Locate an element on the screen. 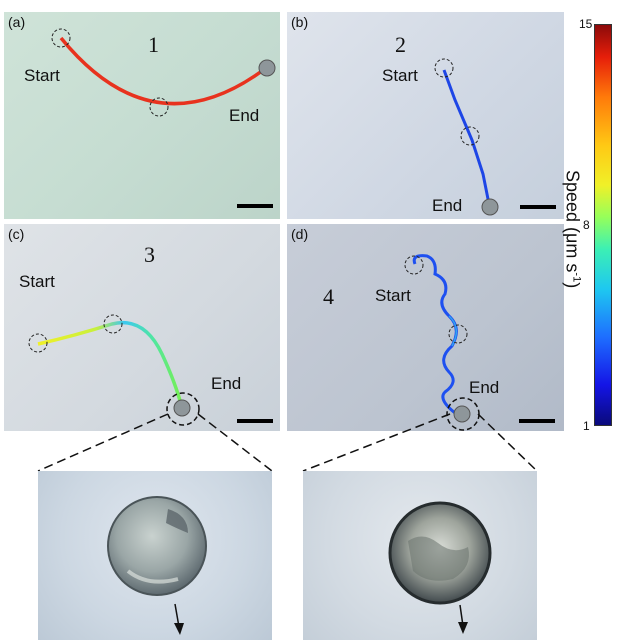 The height and width of the screenshot is (640, 635). particle-c-shadow is located at coordinates (152, 576).